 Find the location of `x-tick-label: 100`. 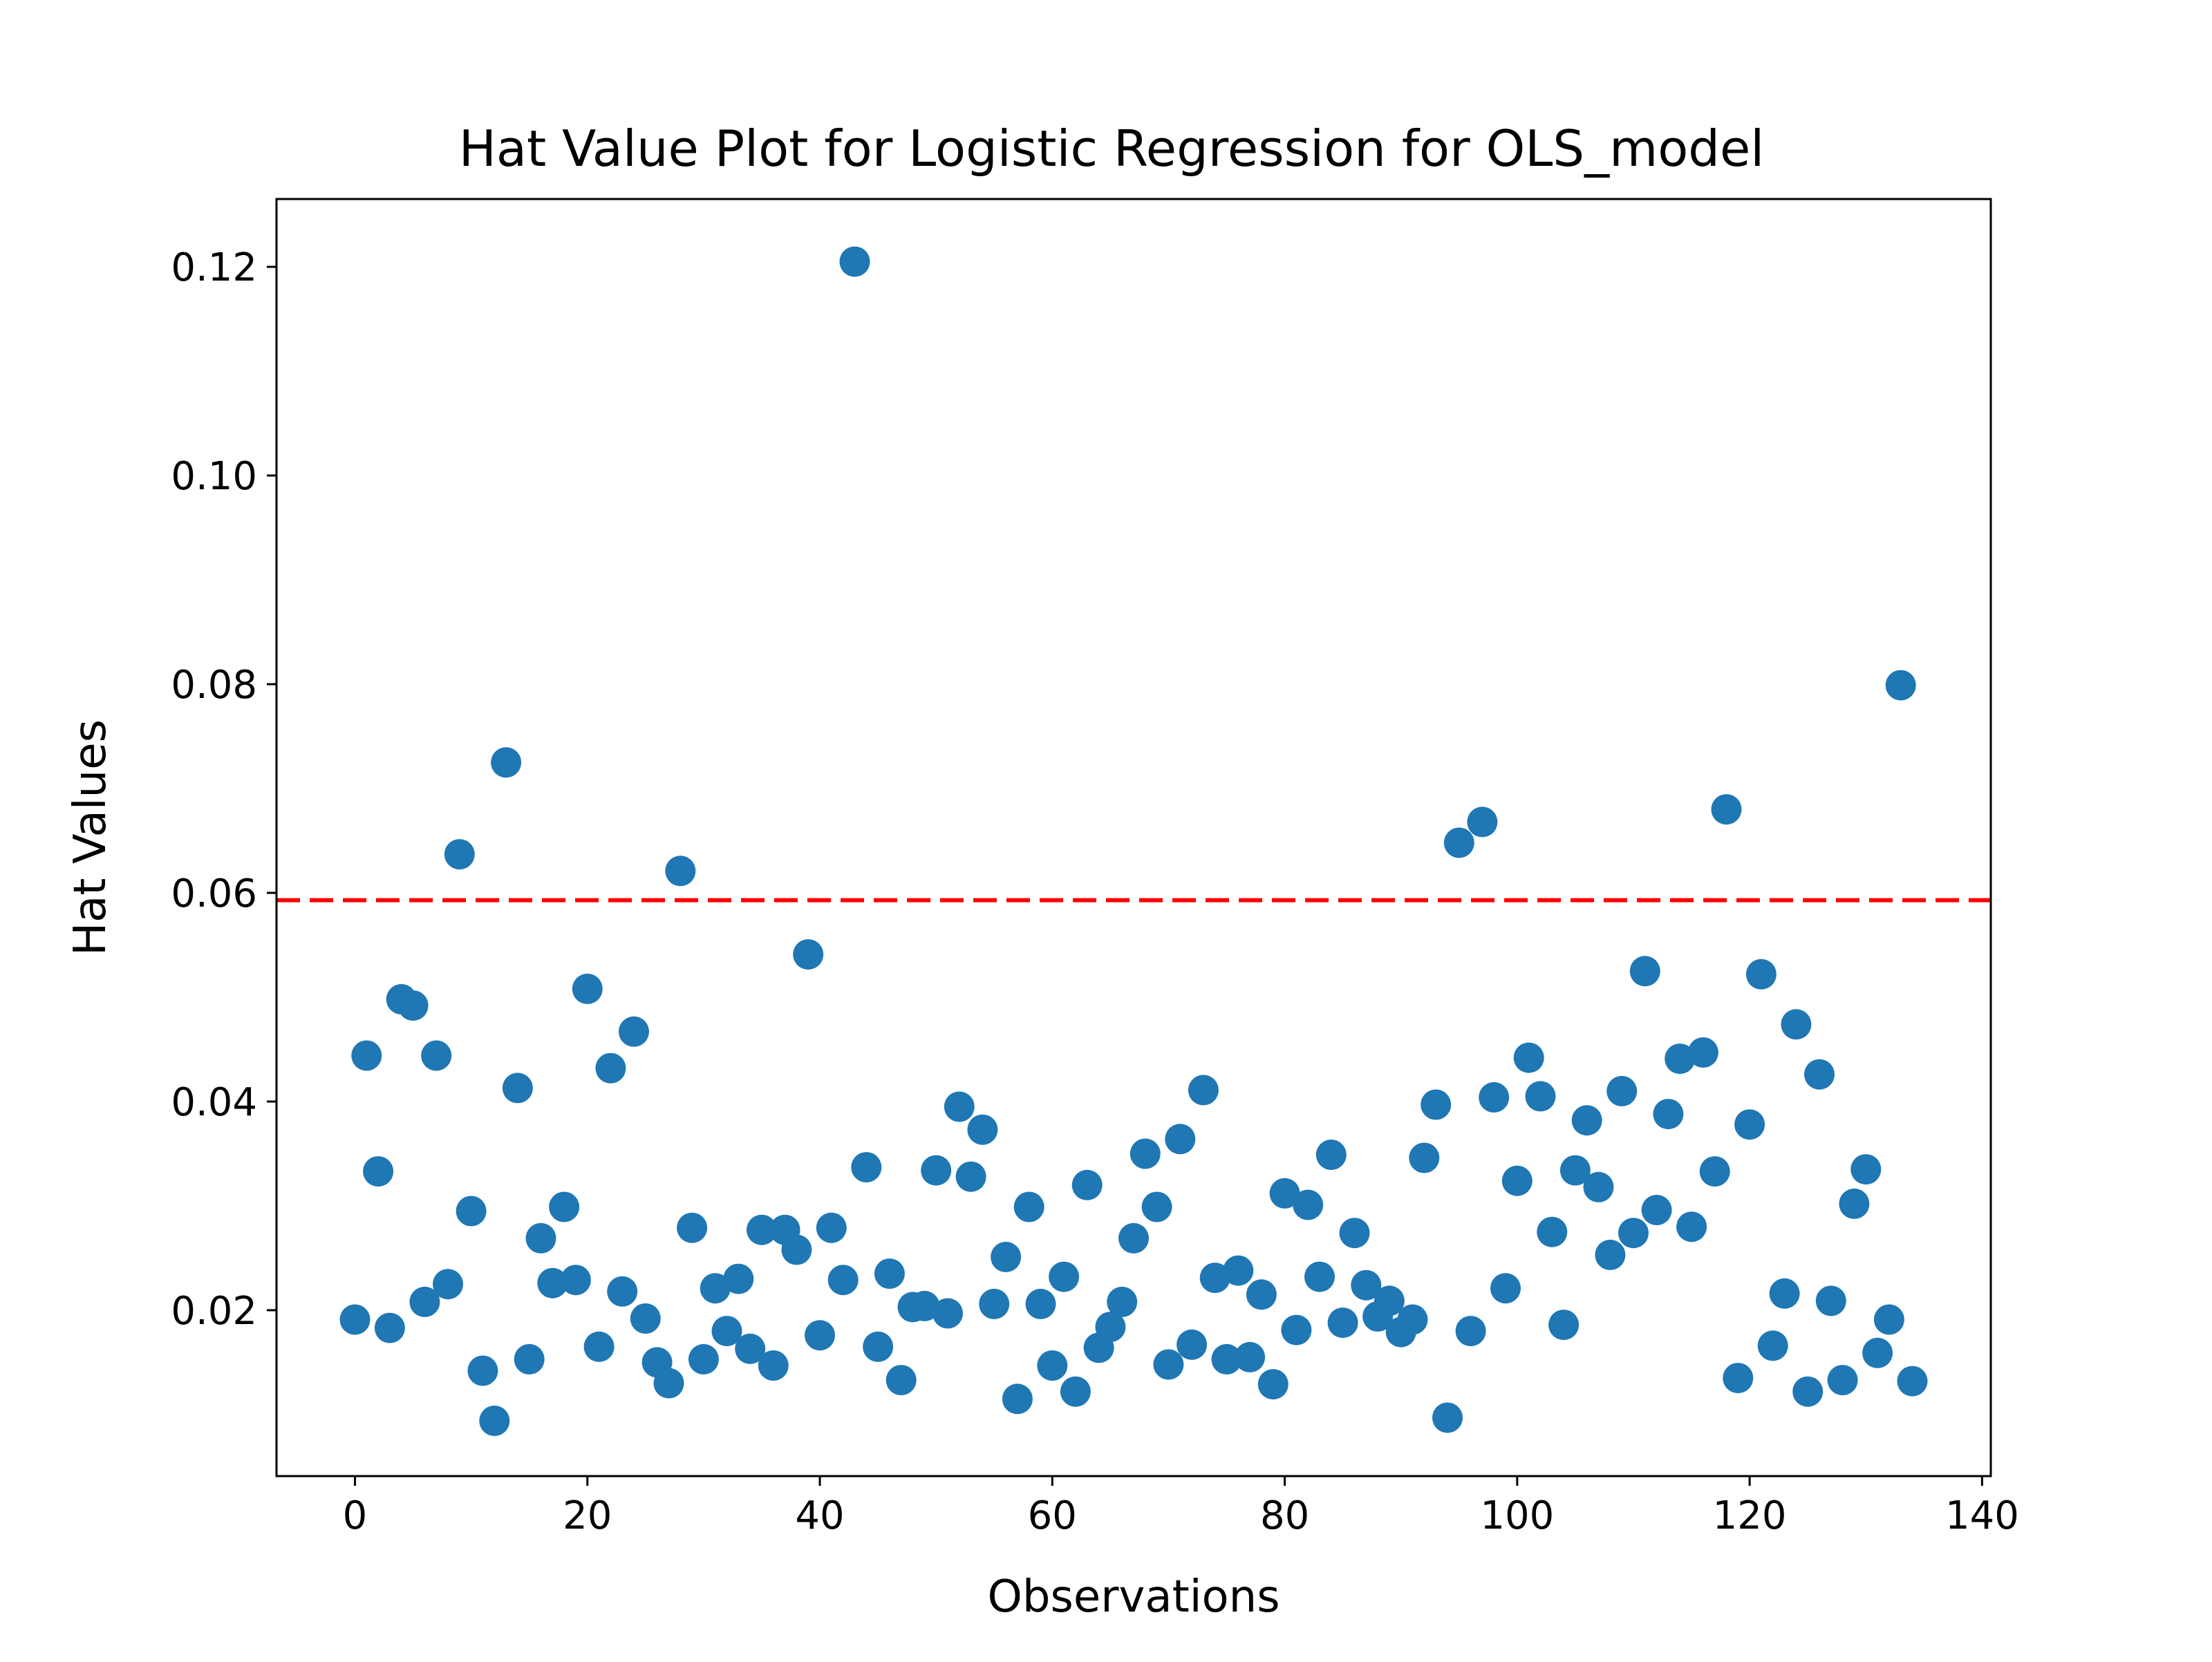

x-tick-label: 100 is located at coordinates (1517, 1515).